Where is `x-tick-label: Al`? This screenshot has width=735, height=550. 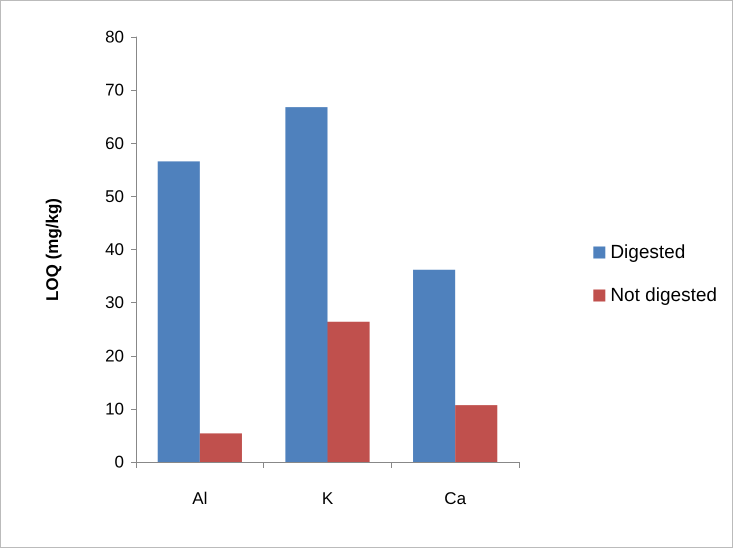 x-tick-label: Al is located at coordinates (200, 498).